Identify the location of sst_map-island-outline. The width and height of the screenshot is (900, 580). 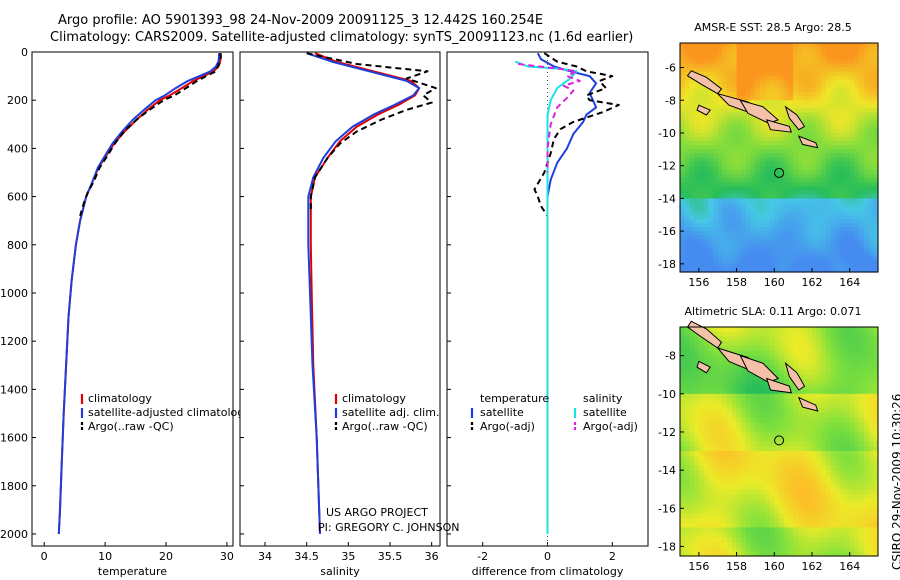
(703, 110).